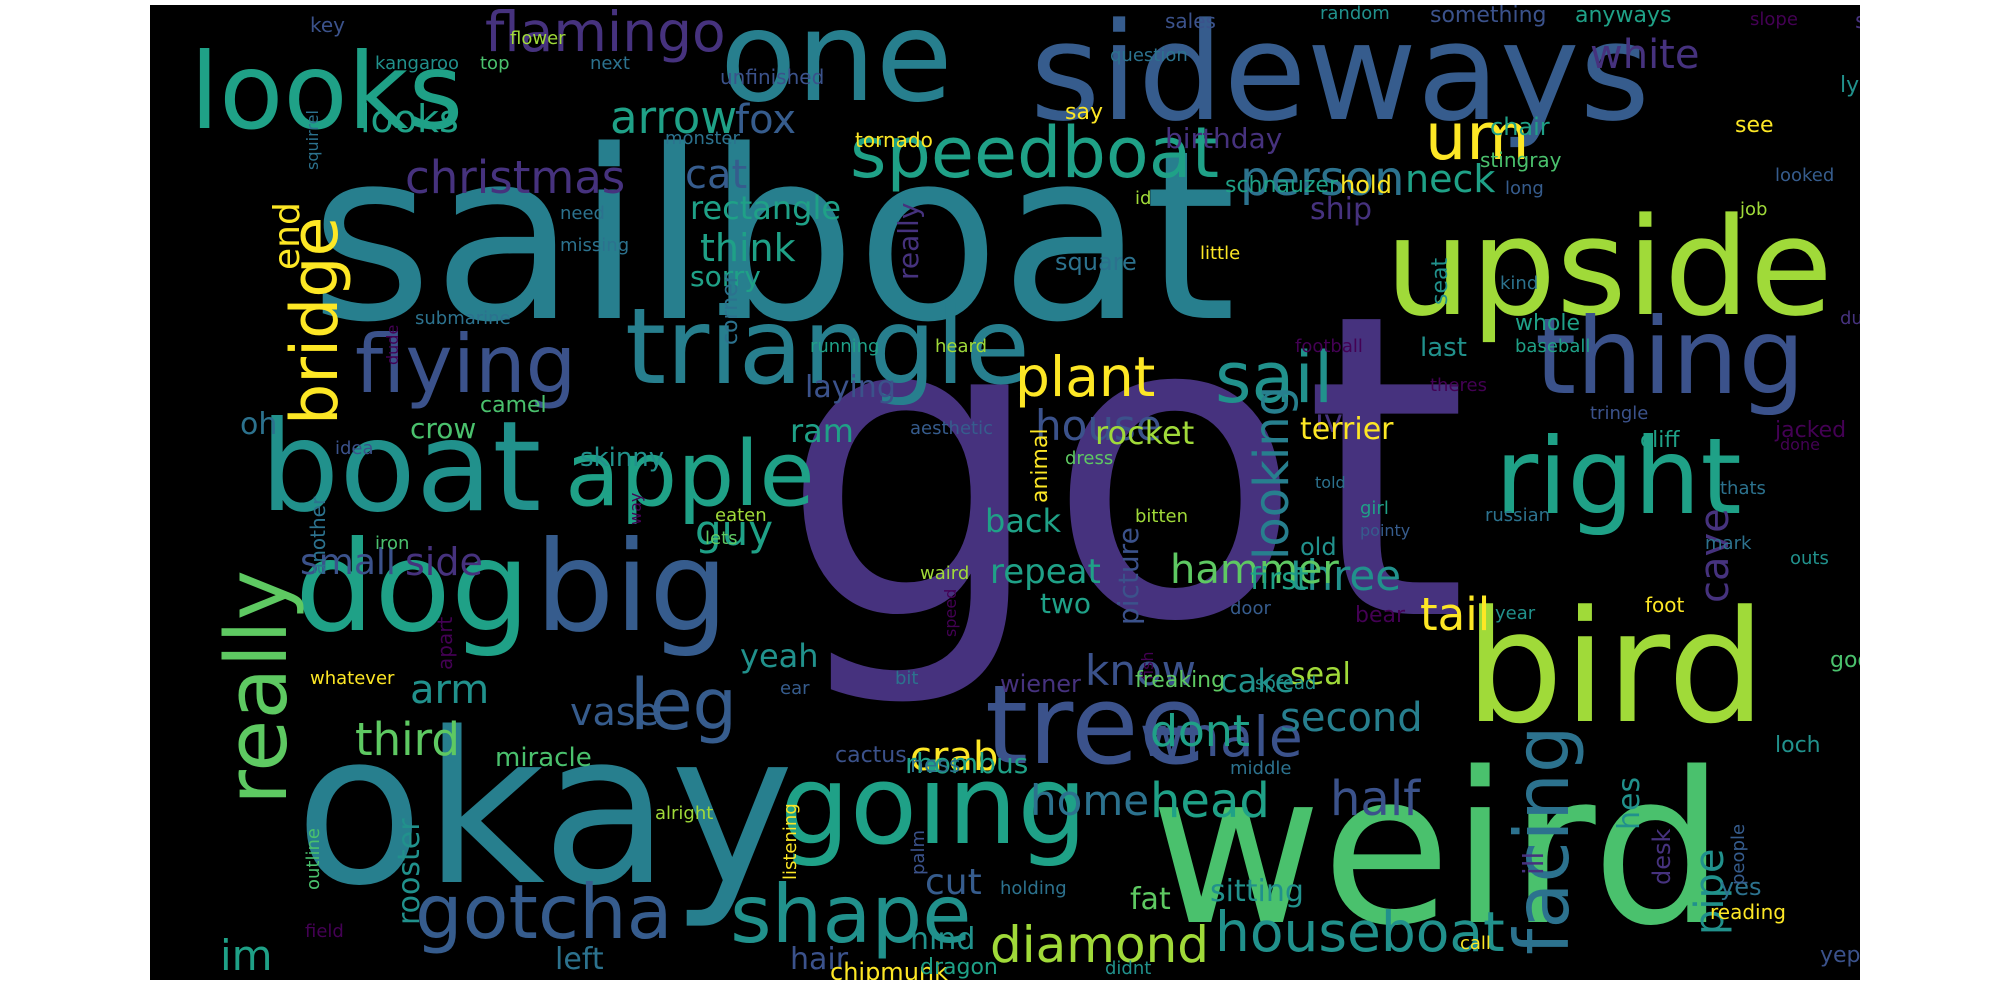 This screenshot has width=2000, height=1000. What do you see at coordinates (324, 931) in the screenshot?
I see `word-key: field` at bounding box center [324, 931].